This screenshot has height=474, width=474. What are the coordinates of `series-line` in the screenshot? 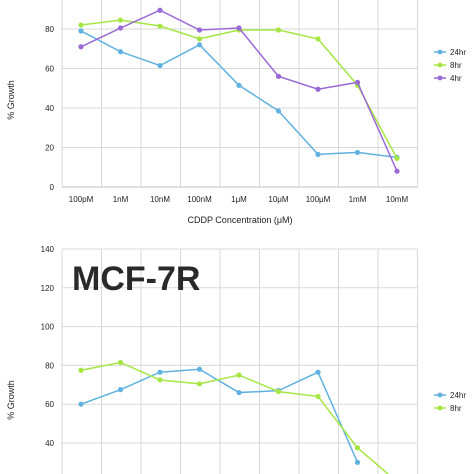 It's located at (219, 415).